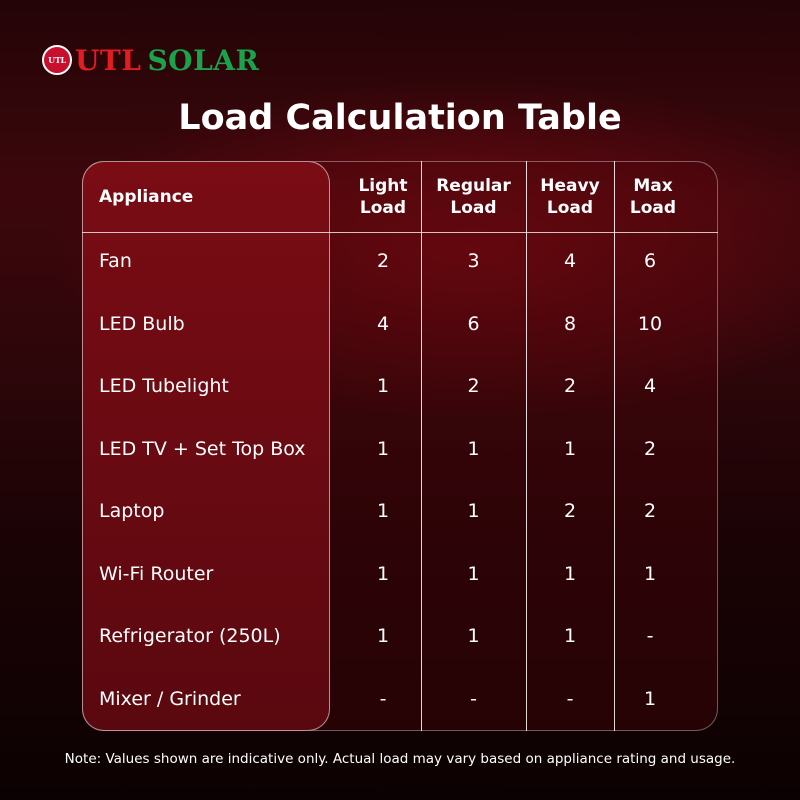 This screenshot has width=800, height=800. I want to click on brand-name: UTL SOLAR, so click(167, 60).